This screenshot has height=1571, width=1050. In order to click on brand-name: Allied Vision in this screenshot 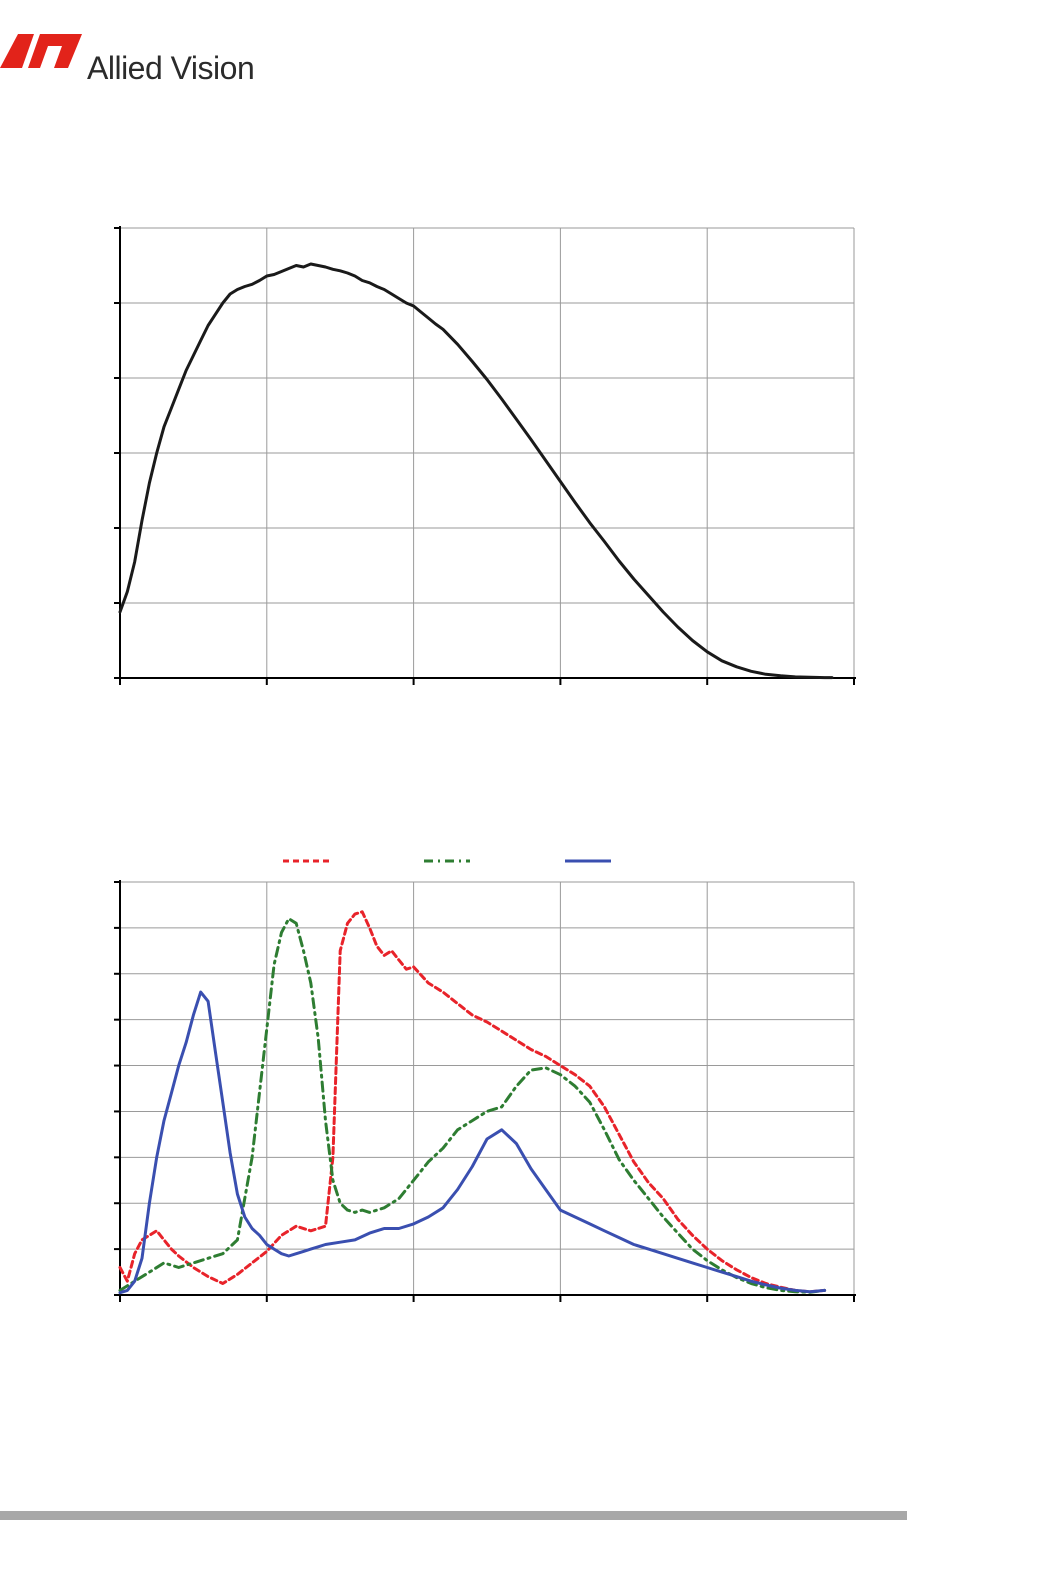, I will do `click(171, 68)`.